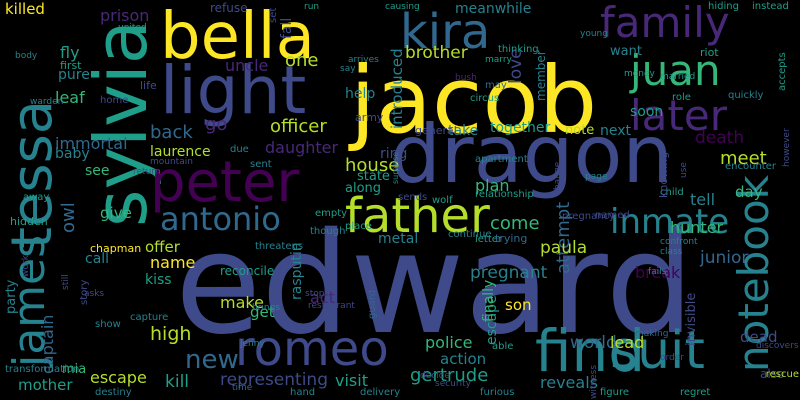 The width and height of the screenshot is (800, 400). What do you see at coordinates (116, 213) in the screenshot?
I see `cloud-word: give` at bounding box center [116, 213].